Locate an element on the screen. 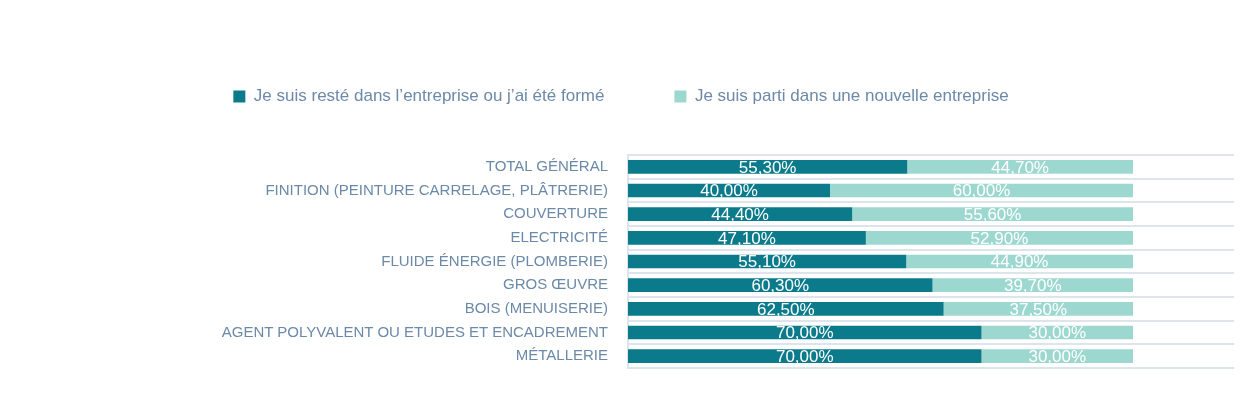  y-tick-label: MÉTALLERIE is located at coordinates (561, 355).